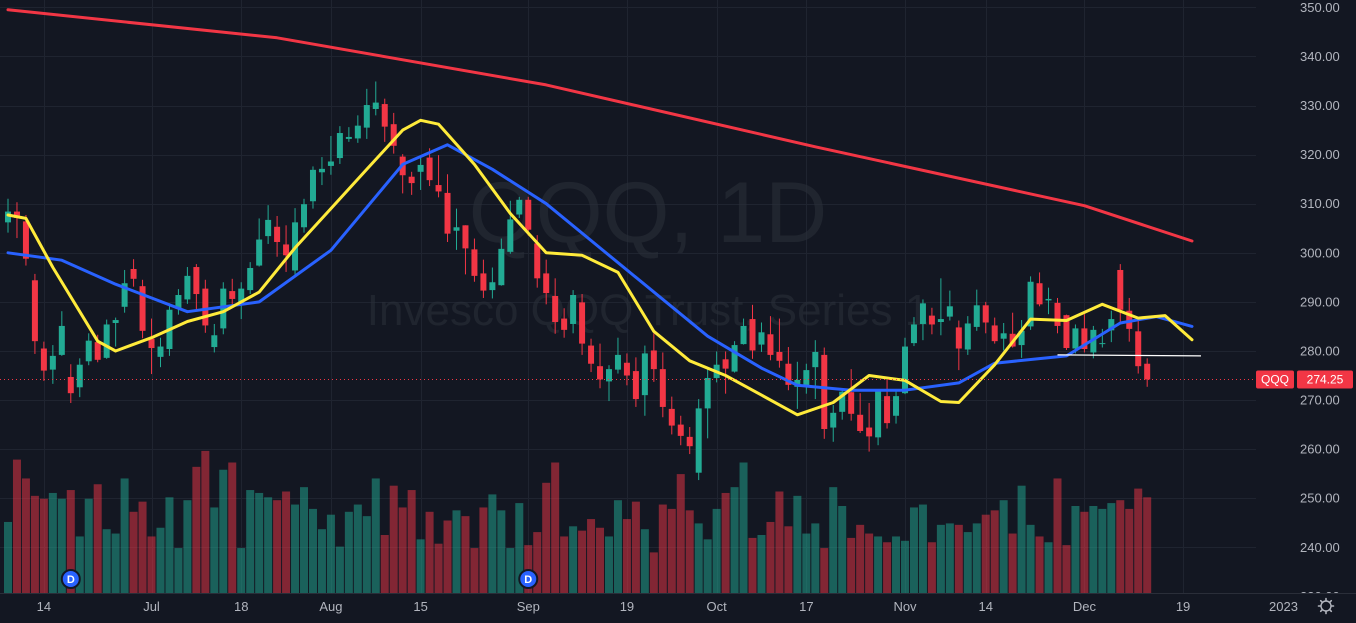 The height and width of the screenshot is (623, 1356). What do you see at coordinates (420, 606) in the screenshot?
I see `time-tick-label: 15` at bounding box center [420, 606].